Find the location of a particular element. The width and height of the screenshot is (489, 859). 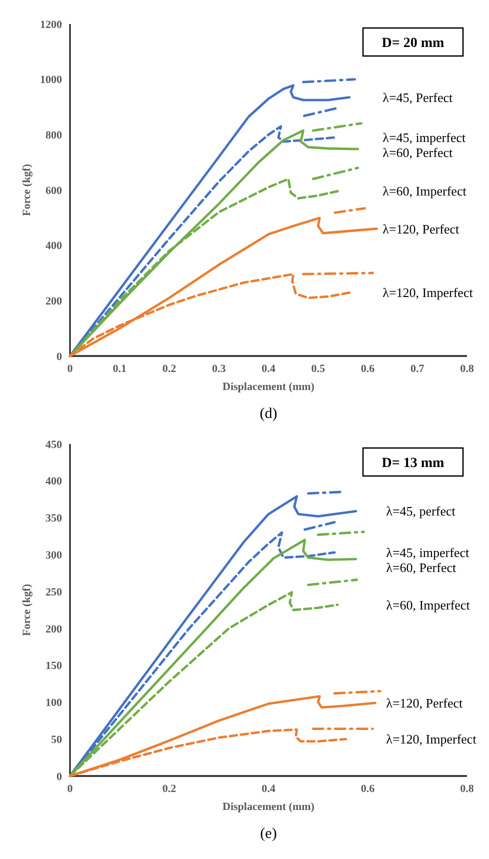

y-tick-label: 350 is located at coordinates (54, 518).